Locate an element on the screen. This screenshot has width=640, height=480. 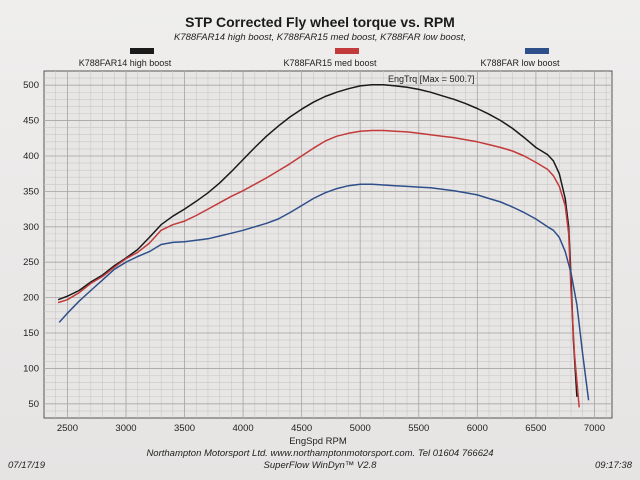
x-tick-label: 6000 is located at coordinates (477, 428).